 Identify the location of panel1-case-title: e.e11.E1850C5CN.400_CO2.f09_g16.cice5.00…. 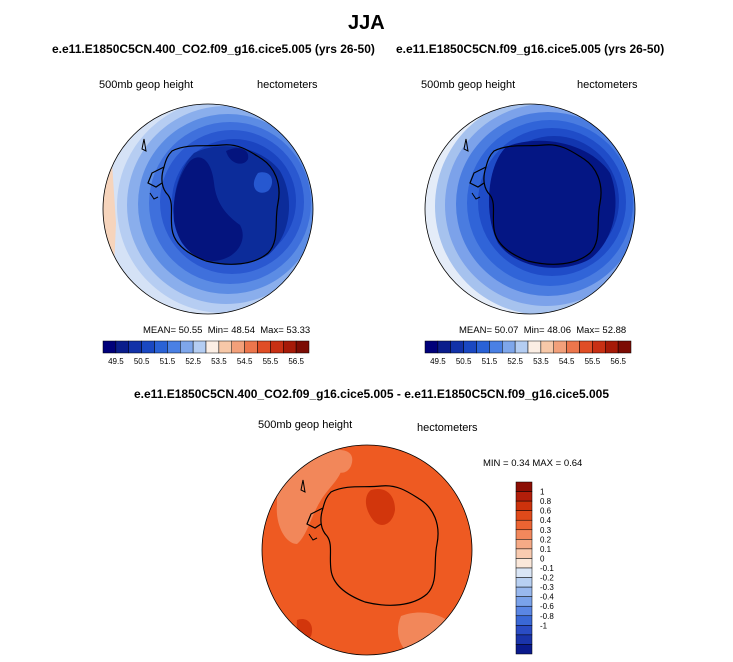
(213, 49).